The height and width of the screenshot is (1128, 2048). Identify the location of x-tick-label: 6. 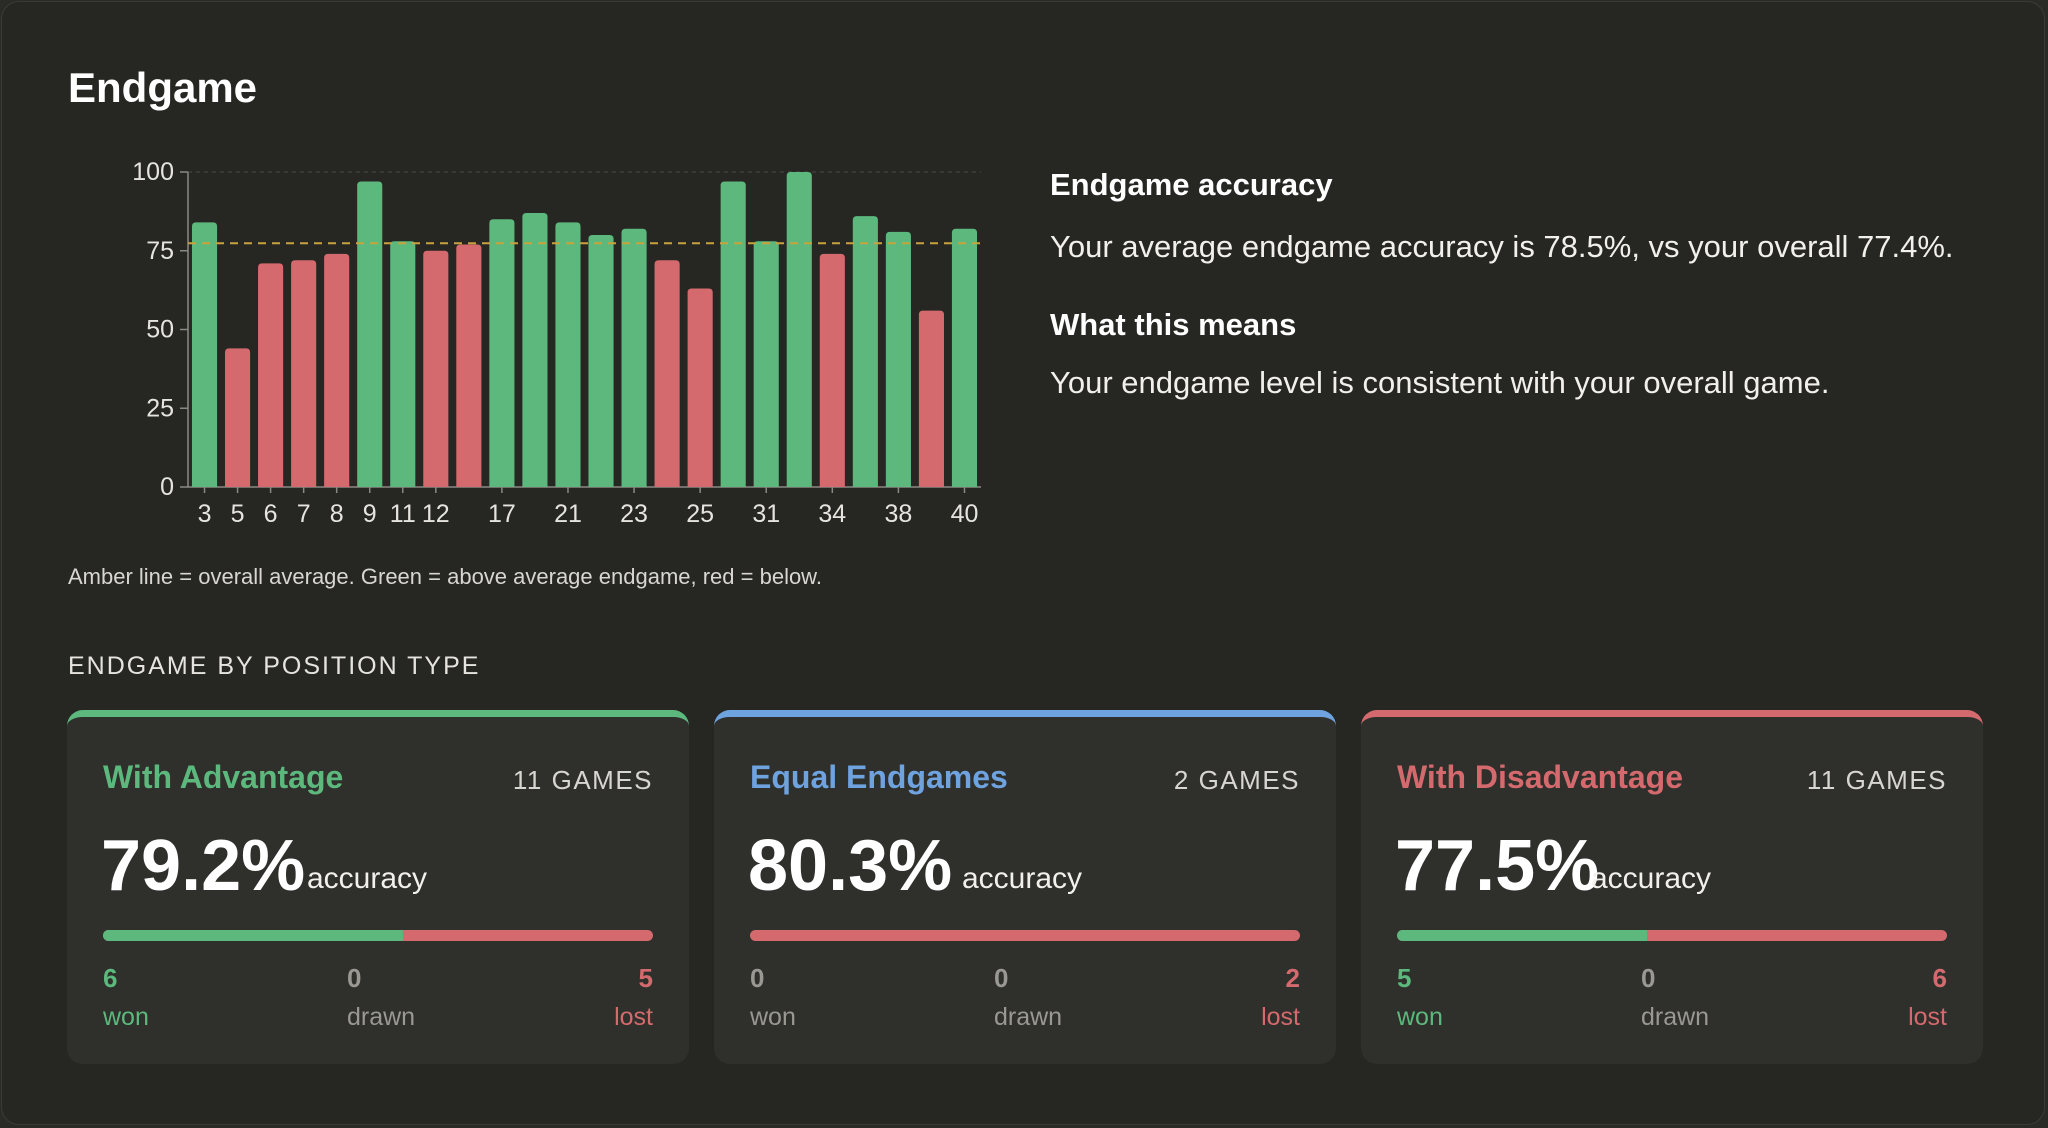
(271, 514).